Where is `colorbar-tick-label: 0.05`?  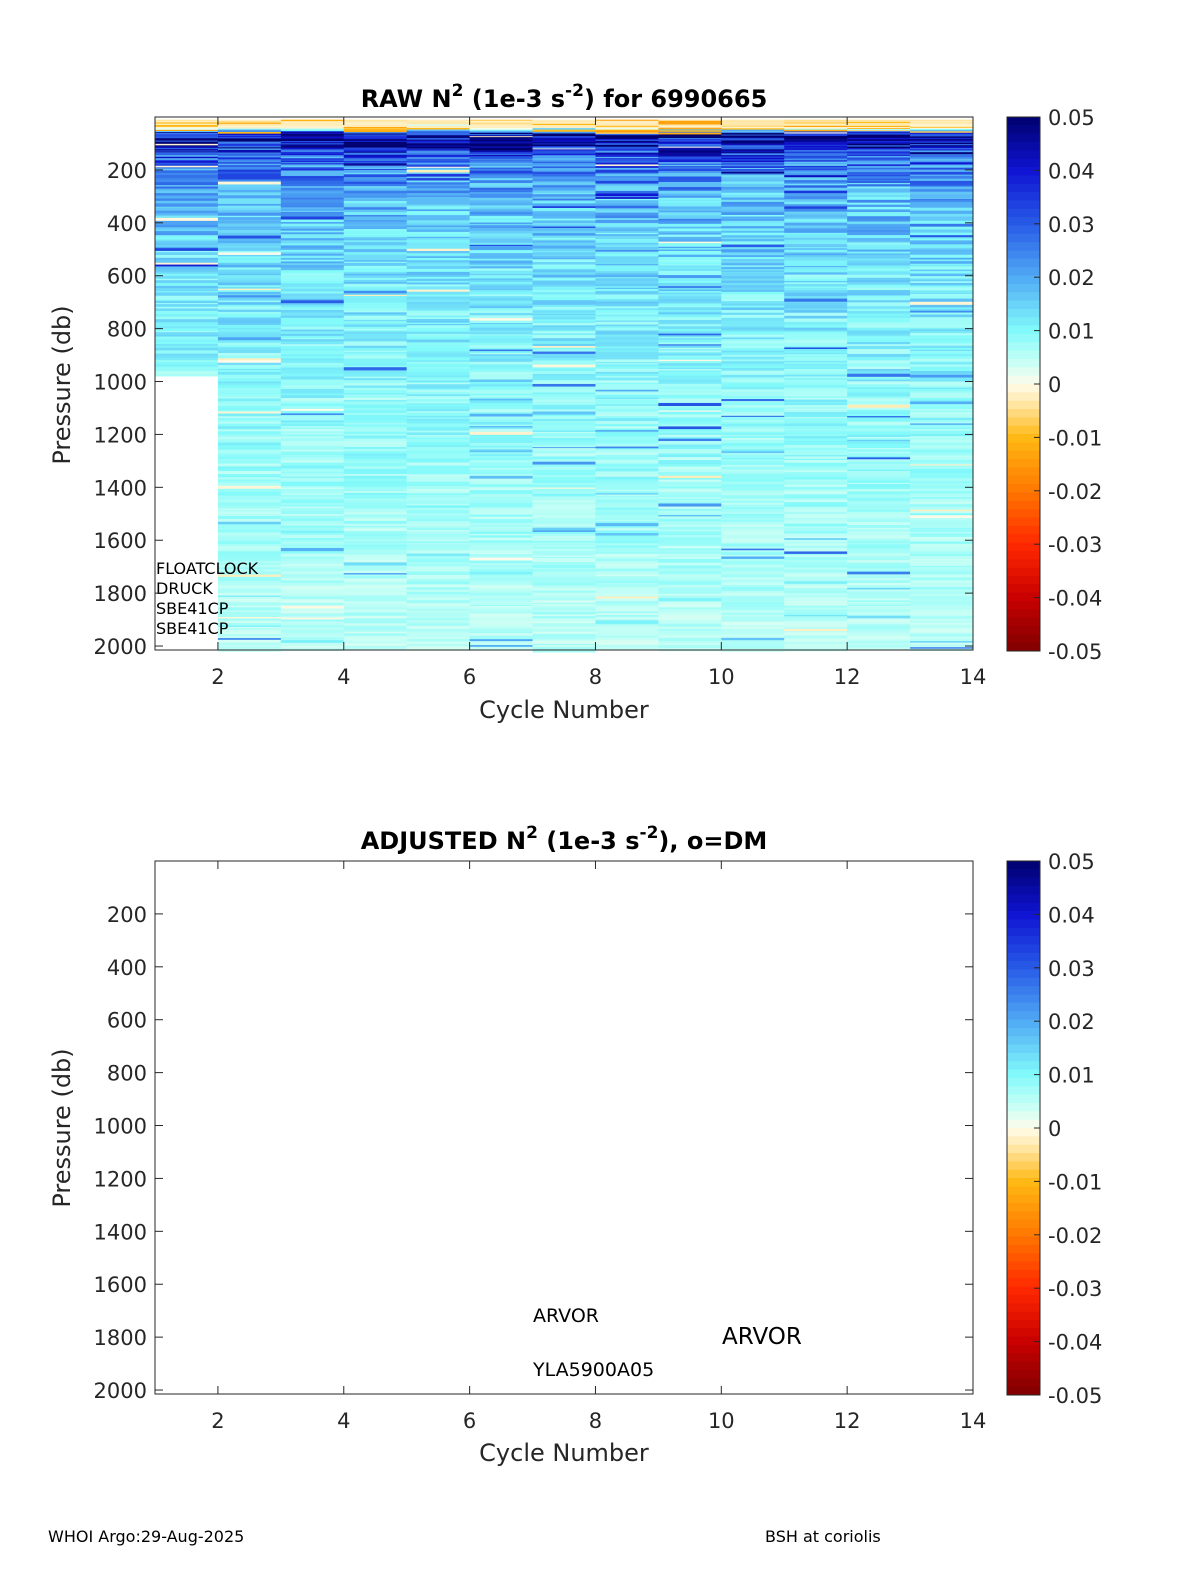
colorbar-tick-label: 0.05 is located at coordinates (1071, 862).